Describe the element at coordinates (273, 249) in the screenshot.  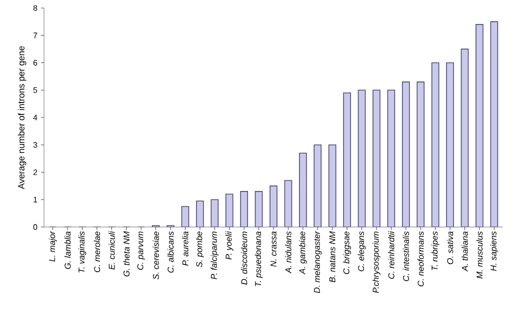
I see `x-tick-label: N. crassa` at that location.